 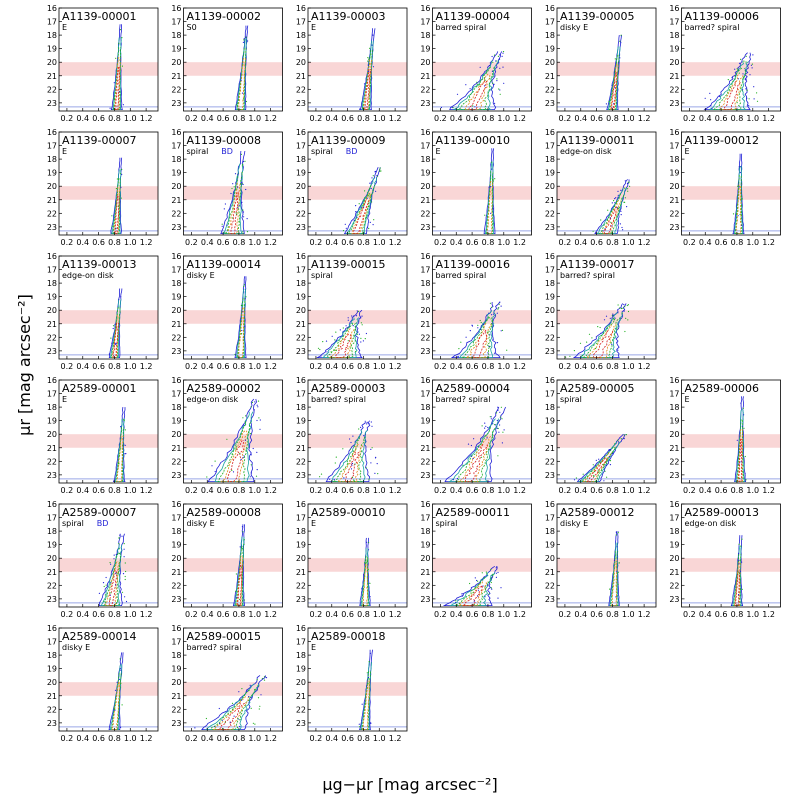 What do you see at coordinates (76, 647) in the screenshot?
I see `panel-morphology: disky E` at bounding box center [76, 647].